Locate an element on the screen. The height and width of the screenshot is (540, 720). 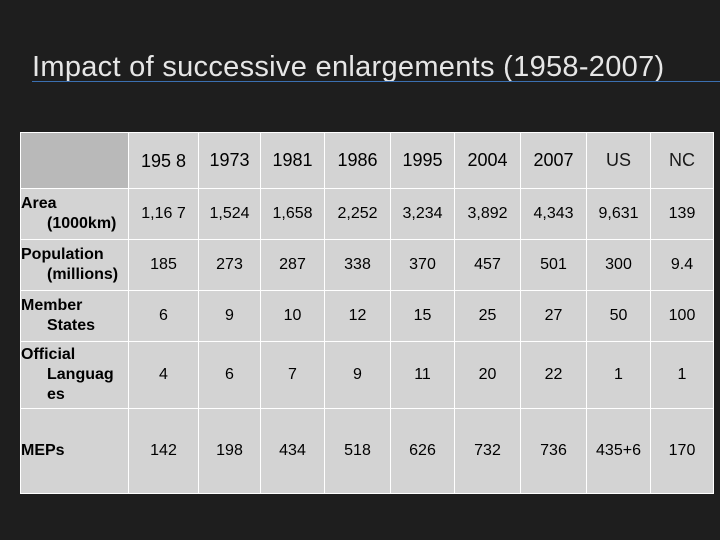
row-label-line-1: Population is located at coordinates (62, 254).